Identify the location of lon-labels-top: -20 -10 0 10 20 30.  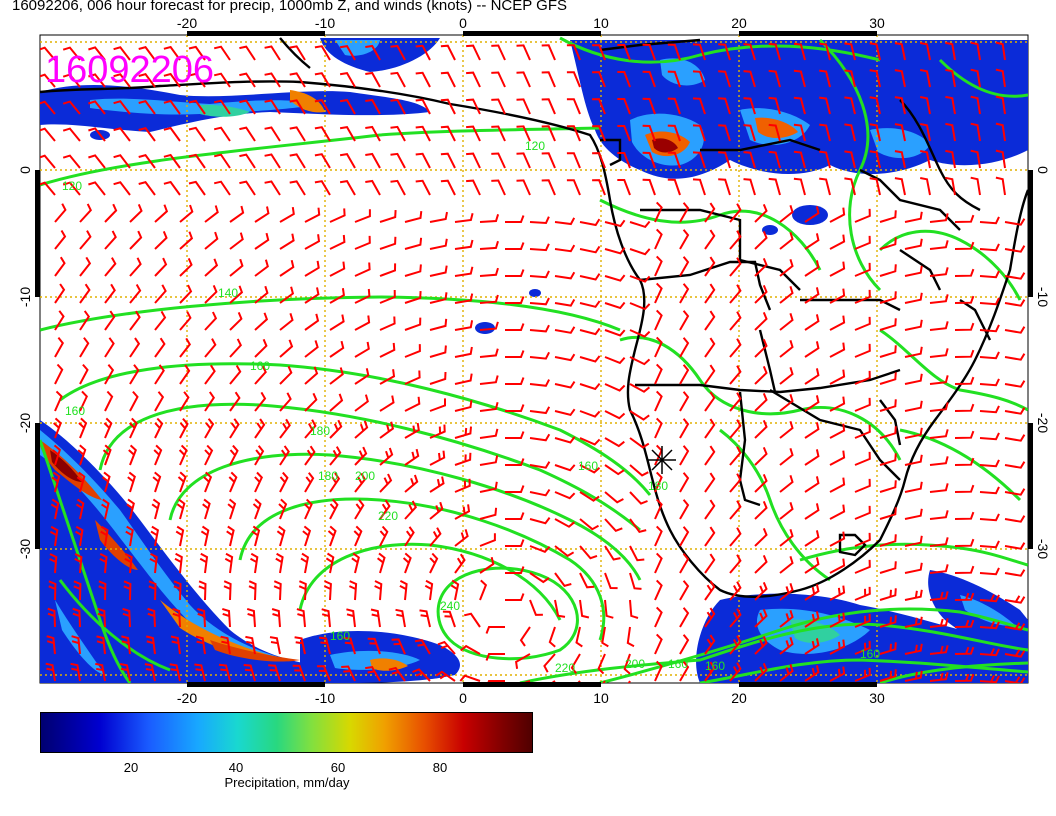
(531, 23).